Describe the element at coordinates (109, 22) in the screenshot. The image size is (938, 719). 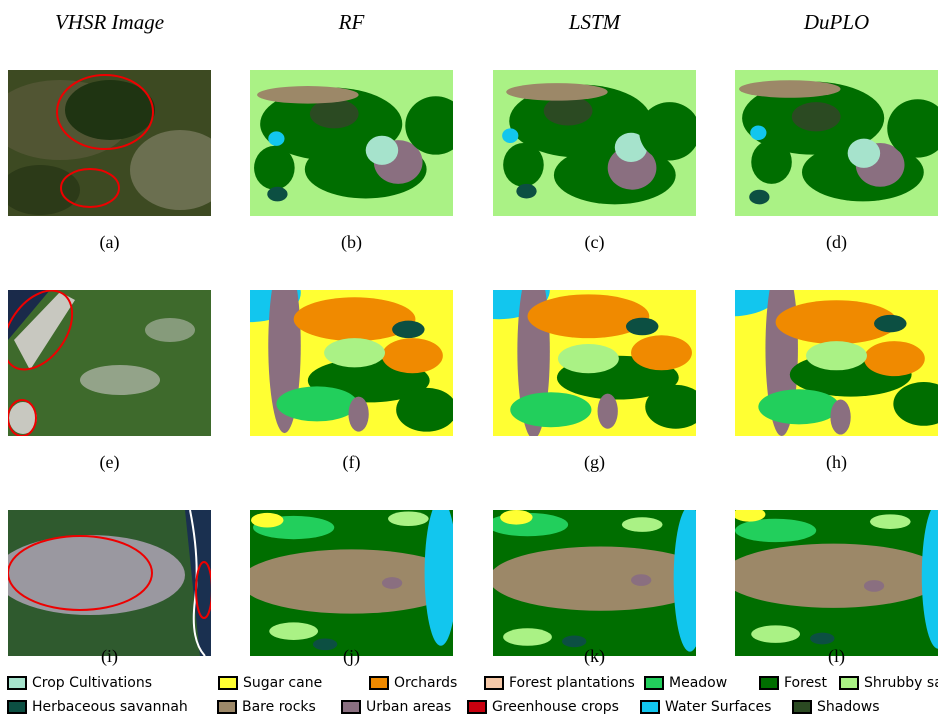
I see `column-header: VHSR Image` at that location.